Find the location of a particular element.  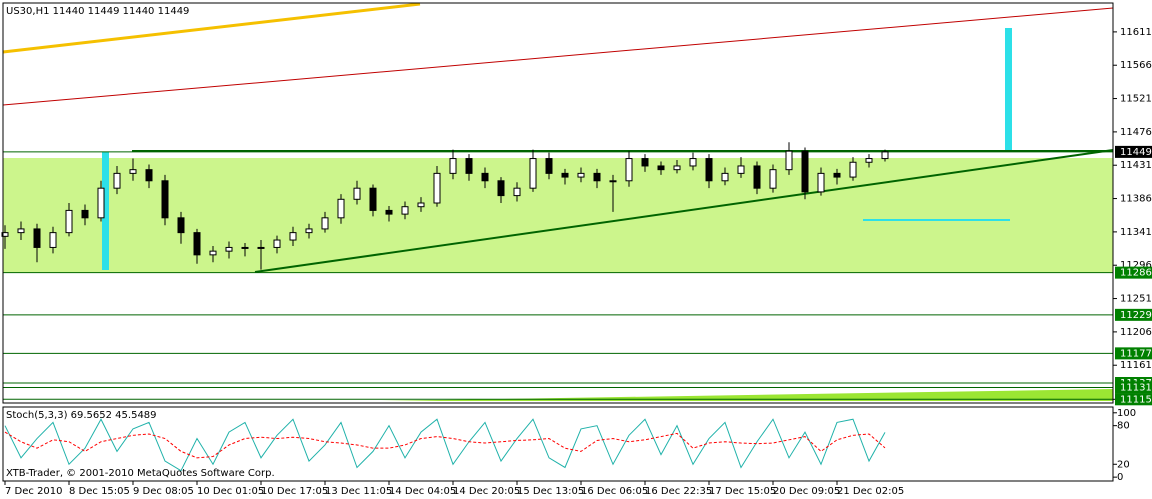

stoch-frame is located at coordinates (558, 444).